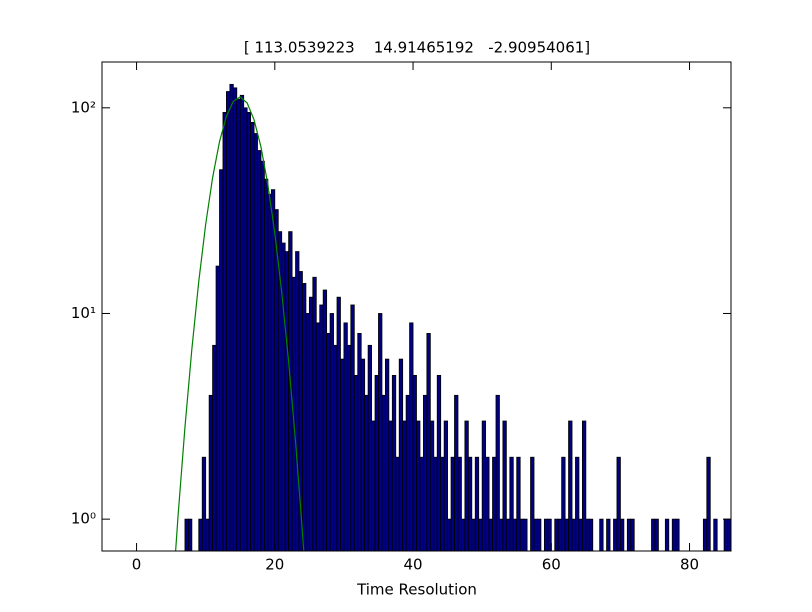 The height and width of the screenshot is (612, 812). What do you see at coordinates (416, 590) in the screenshot?
I see `x-axis-label: Time Resolution` at bounding box center [416, 590].